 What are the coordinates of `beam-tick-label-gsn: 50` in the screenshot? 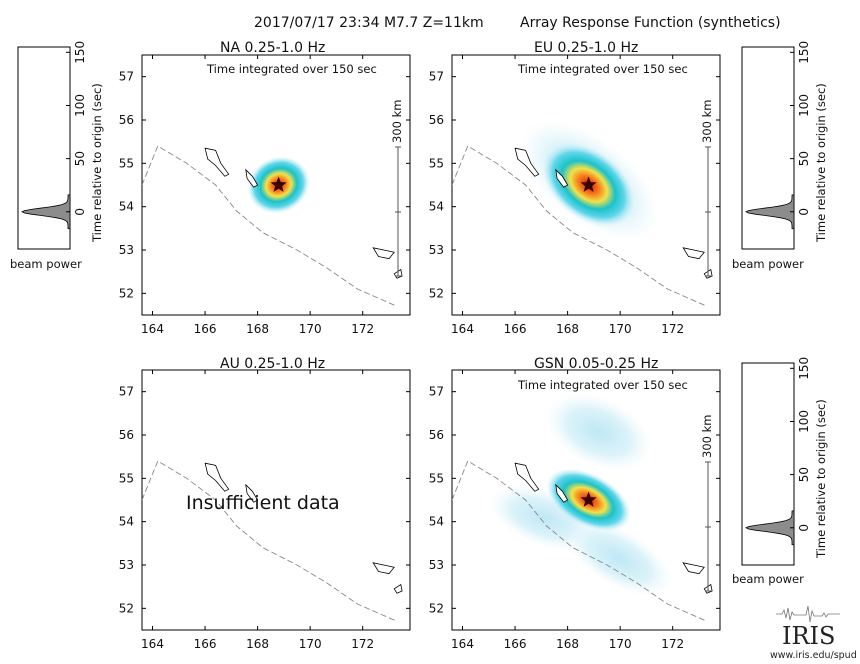 It's located at (804, 474).